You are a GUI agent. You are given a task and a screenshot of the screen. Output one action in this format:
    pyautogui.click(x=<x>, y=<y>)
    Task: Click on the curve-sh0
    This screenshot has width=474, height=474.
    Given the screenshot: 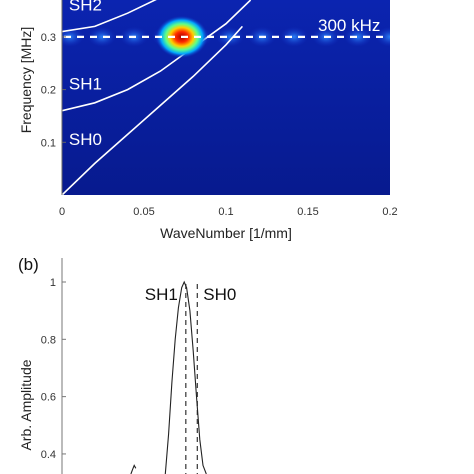 What is the action you would take?
    pyautogui.click(x=152, y=110)
    